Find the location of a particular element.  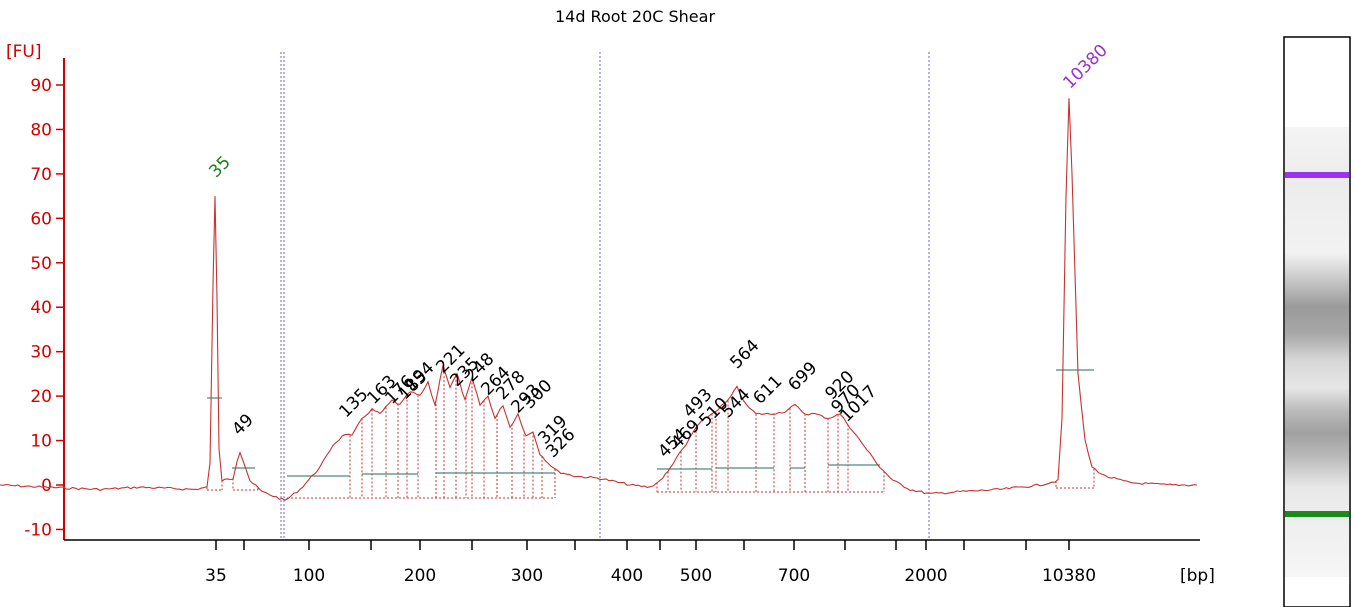

y-tick-label: 50 is located at coordinates (41, 264).